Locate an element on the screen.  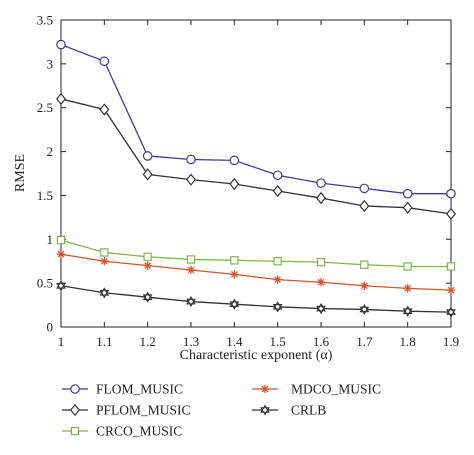
legend-marker-pflom-music is located at coordinates (75, 410).